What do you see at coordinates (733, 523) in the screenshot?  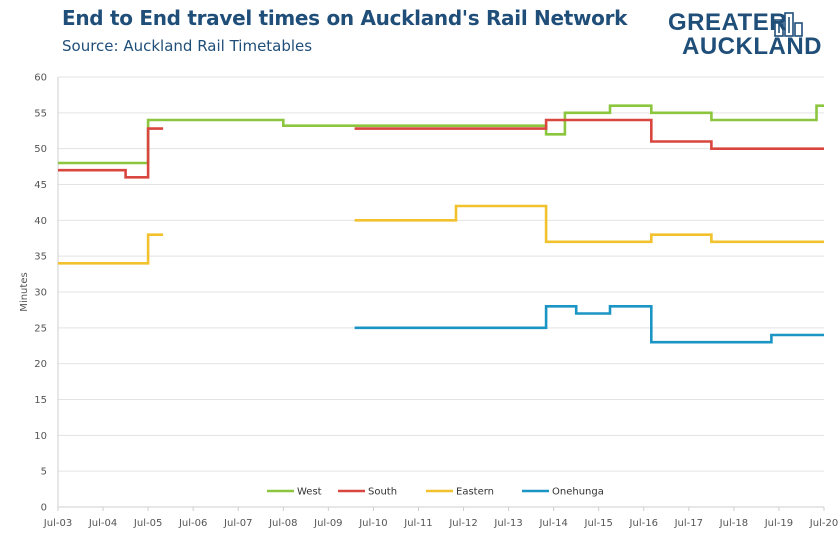 I see `x-tick-label: Jul-18` at bounding box center [733, 523].